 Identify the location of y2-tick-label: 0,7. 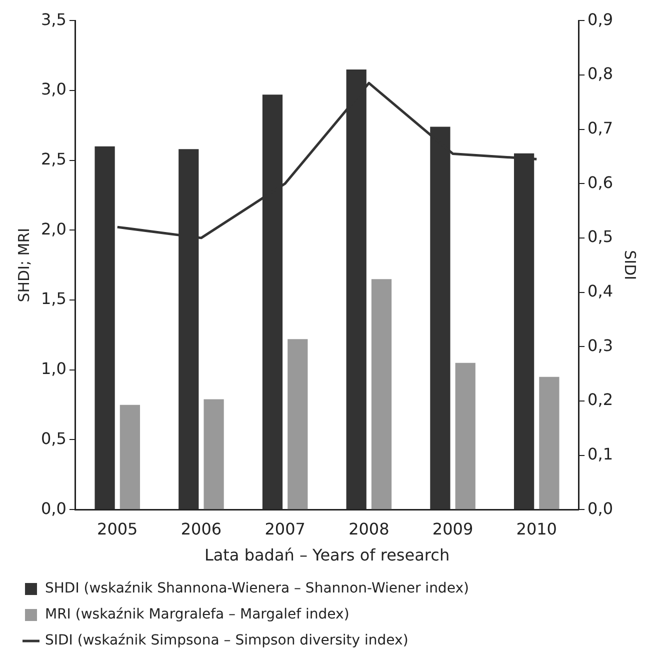
(601, 128).